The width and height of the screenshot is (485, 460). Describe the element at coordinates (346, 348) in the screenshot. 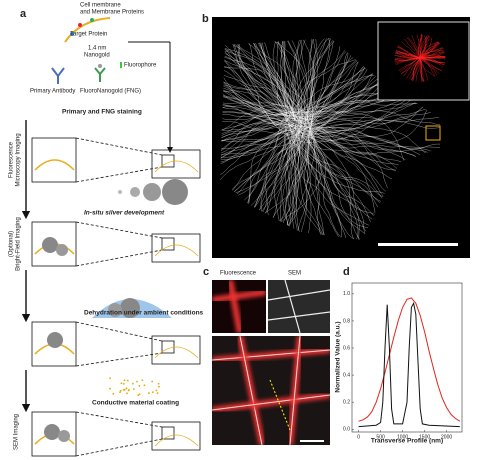

I see `y-tick-label: 0.6` at that location.